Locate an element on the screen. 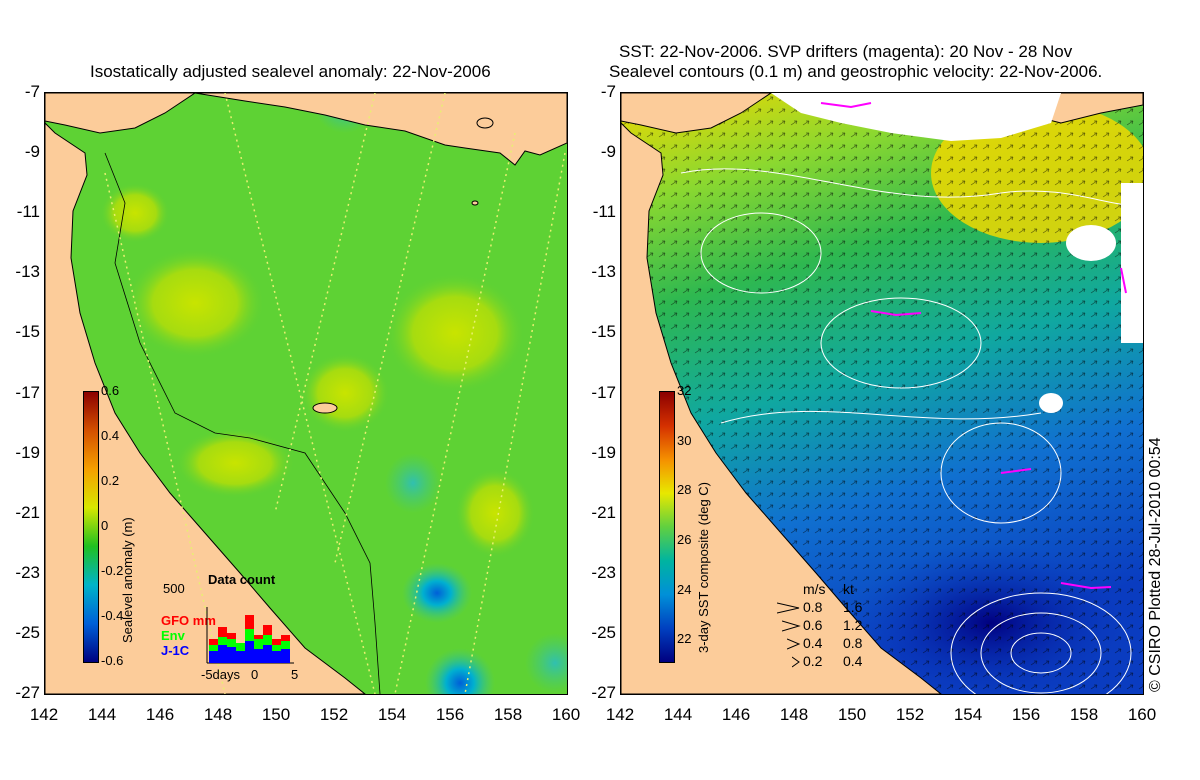 The width and height of the screenshot is (1200, 780). velocity-legend-ms: 0.4 is located at coordinates (813, 643).